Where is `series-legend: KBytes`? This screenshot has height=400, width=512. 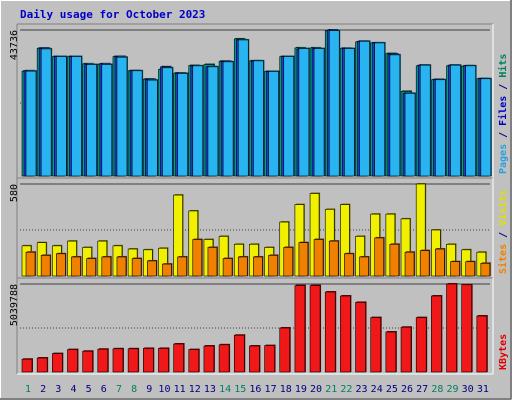
series-legend: KBytes is located at coordinates (503, 352).